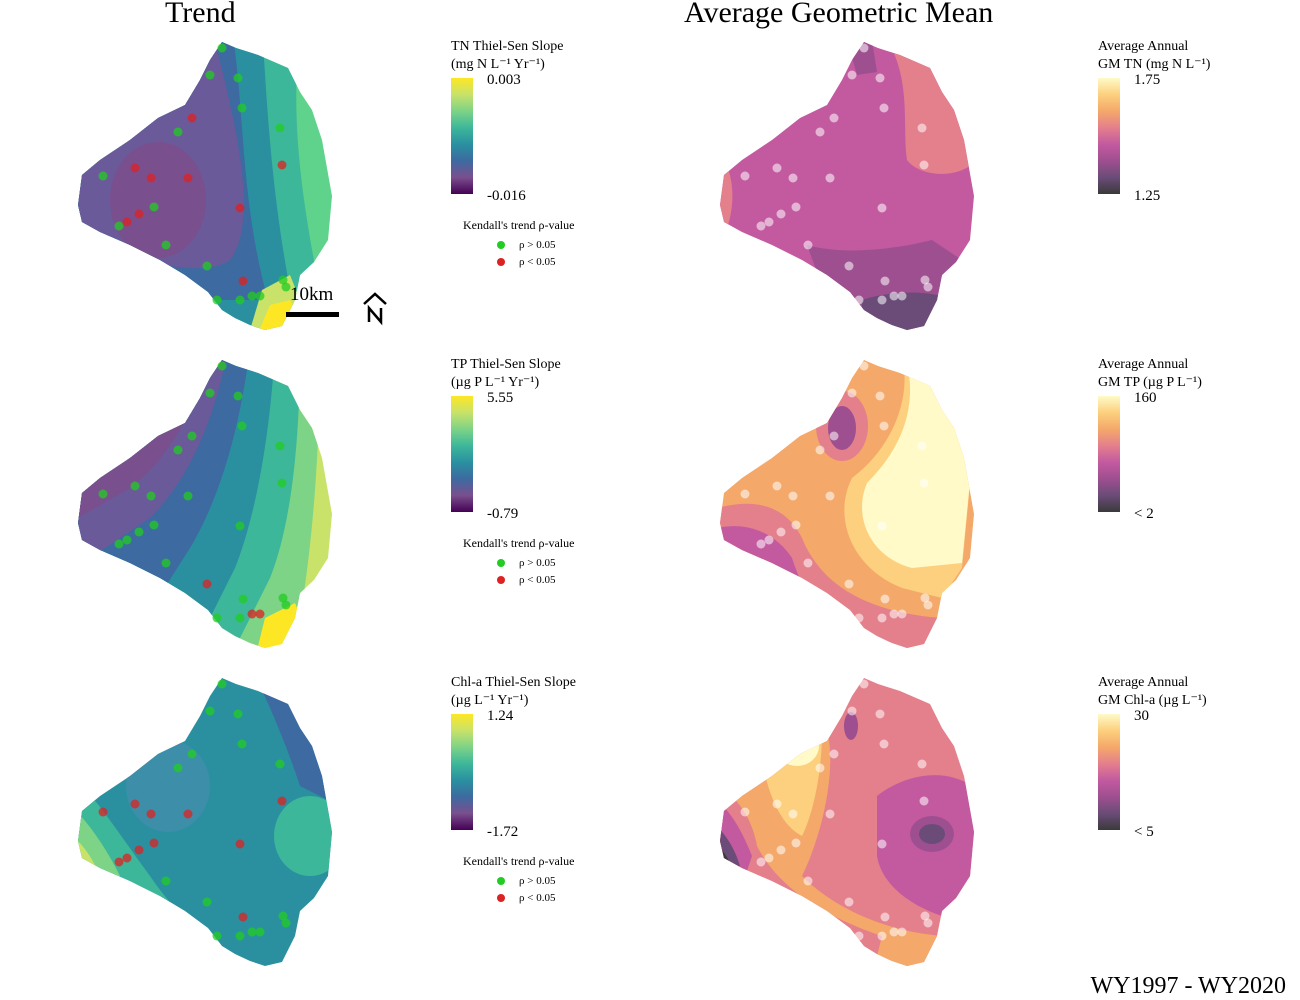  Describe the element at coordinates (1150, 382) in the screenshot. I see `legend-title-line2: GM TP (µg P L⁻¹)` at that location.